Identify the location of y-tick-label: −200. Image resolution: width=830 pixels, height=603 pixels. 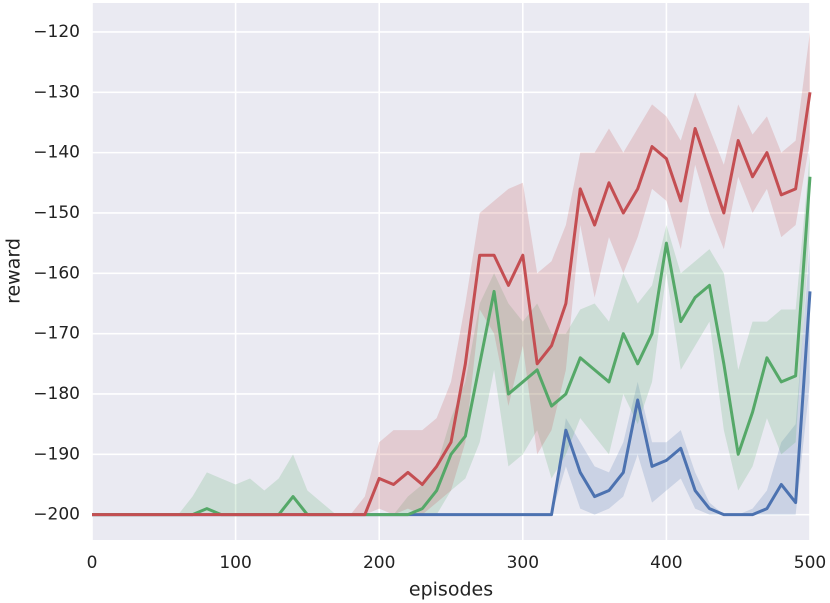
(56, 515).